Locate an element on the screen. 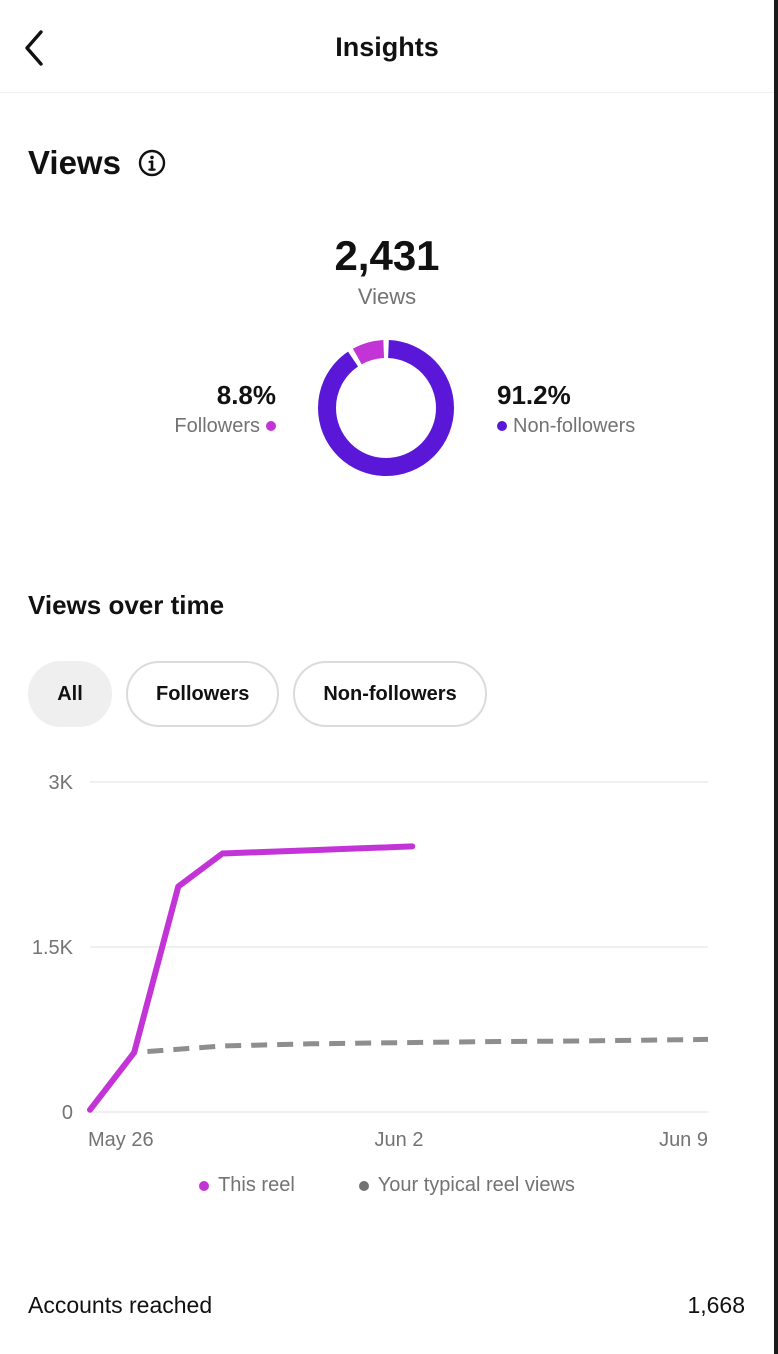 The width and height of the screenshot is (778, 1354). typical-dot-icon is located at coordinates (363, 1185).